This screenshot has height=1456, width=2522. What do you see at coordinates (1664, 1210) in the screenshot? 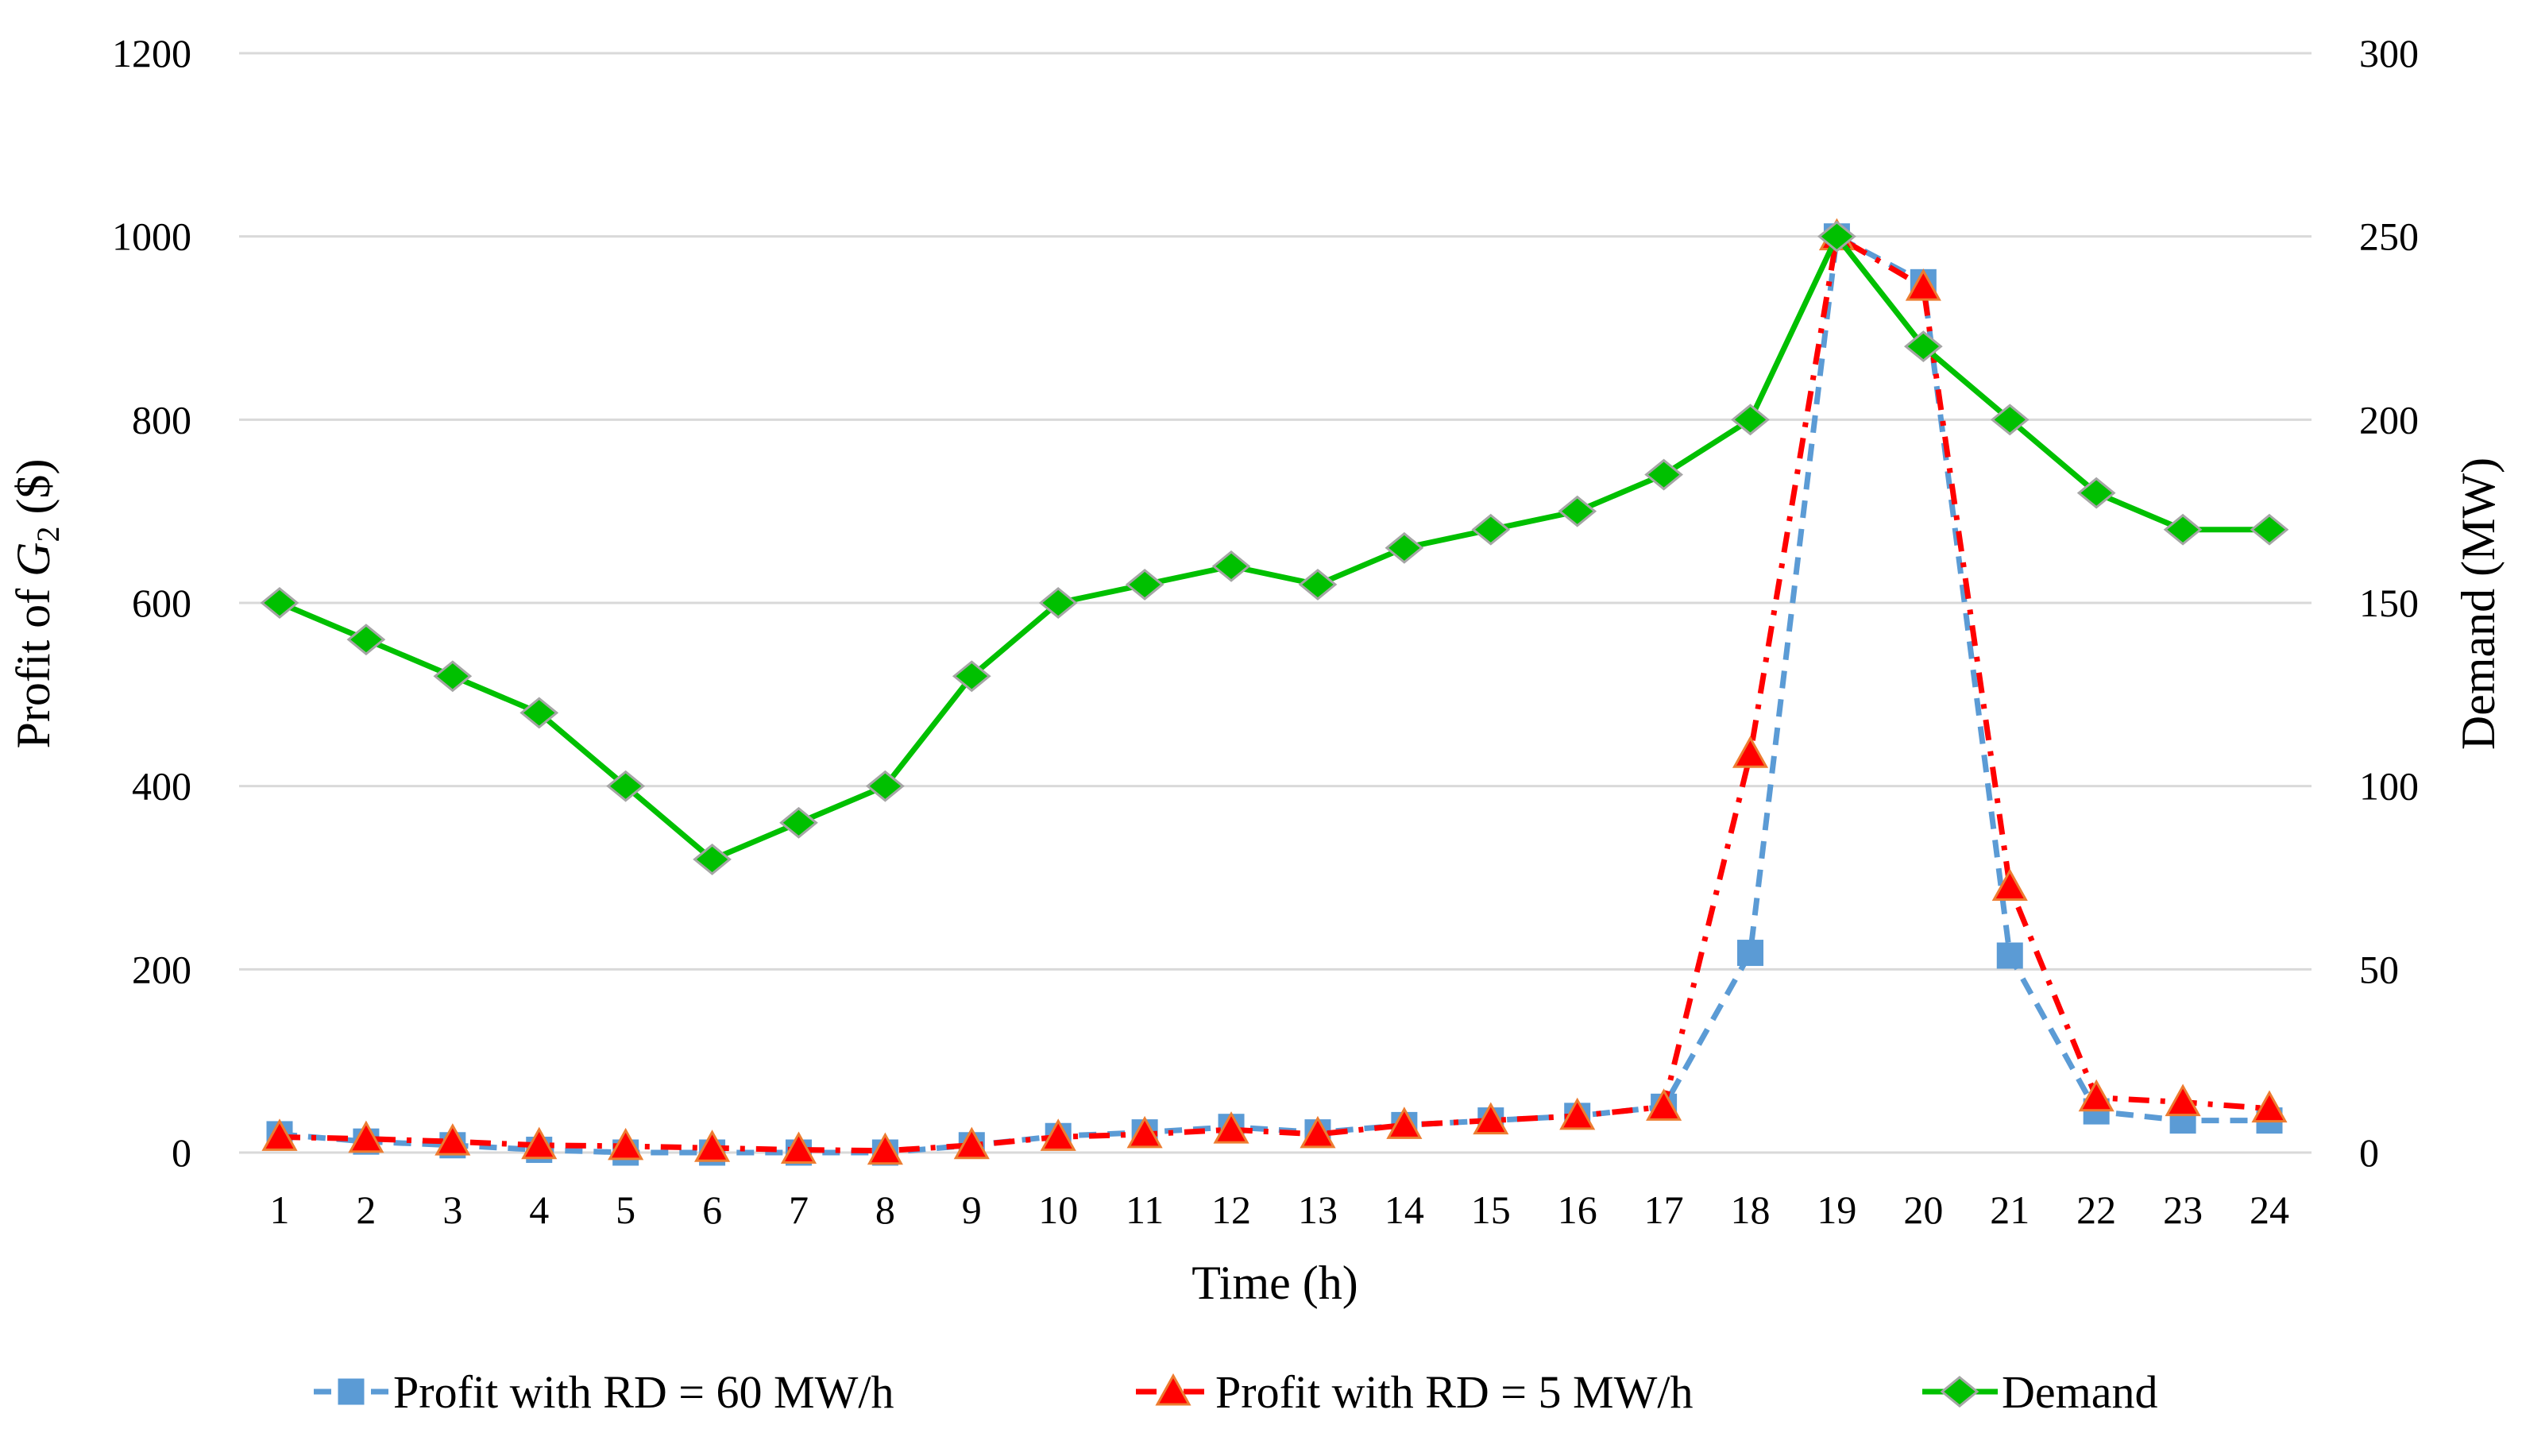
I see `x-tick-label: 17` at bounding box center [1664, 1210].